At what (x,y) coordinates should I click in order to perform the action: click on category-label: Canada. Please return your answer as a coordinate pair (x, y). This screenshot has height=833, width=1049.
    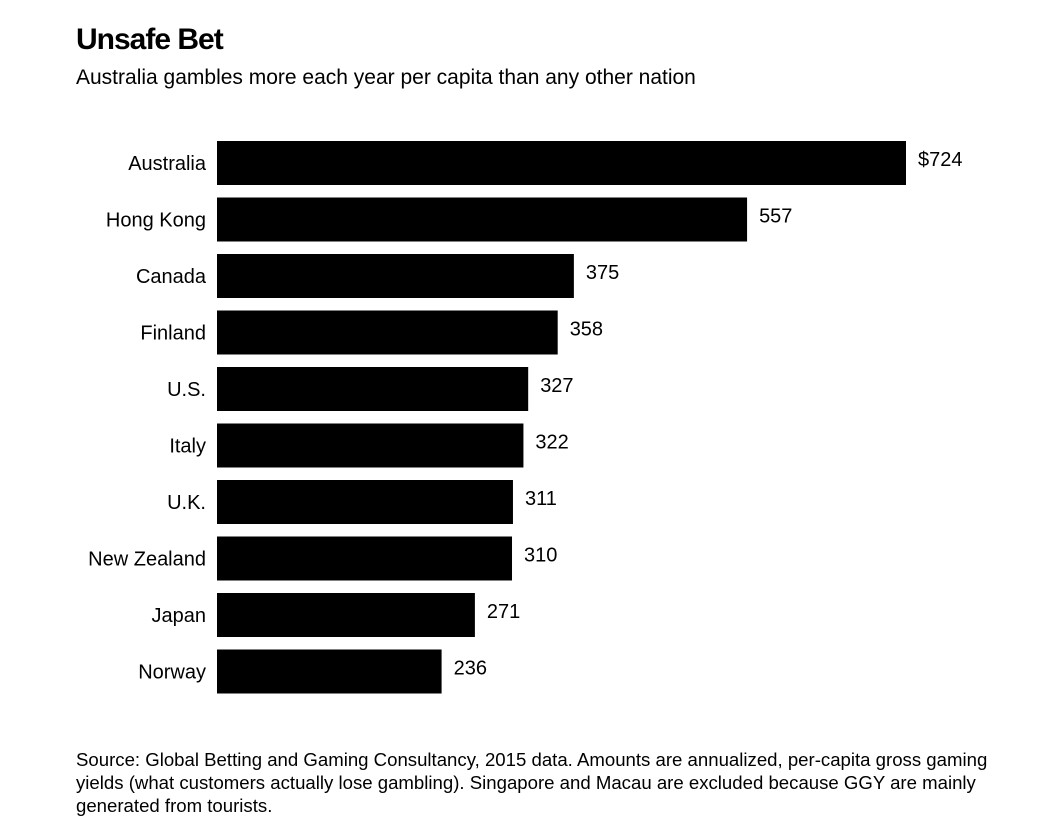
    Looking at the image, I should click on (171, 277).